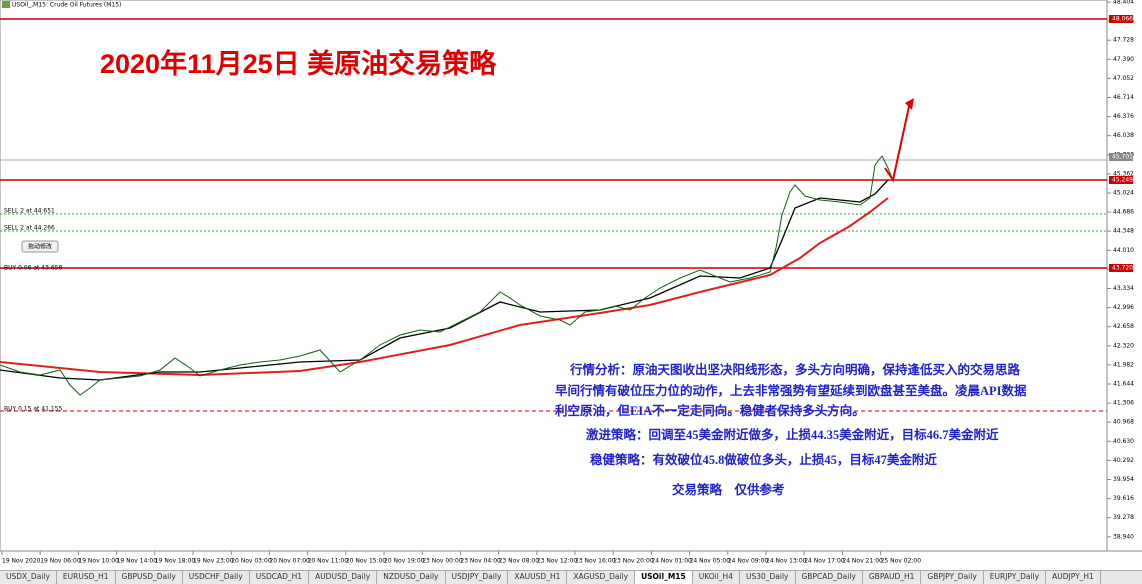 The width and height of the screenshot is (1142, 584). I want to click on chart-tab: USDJPY_Daily, so click(477, 577).